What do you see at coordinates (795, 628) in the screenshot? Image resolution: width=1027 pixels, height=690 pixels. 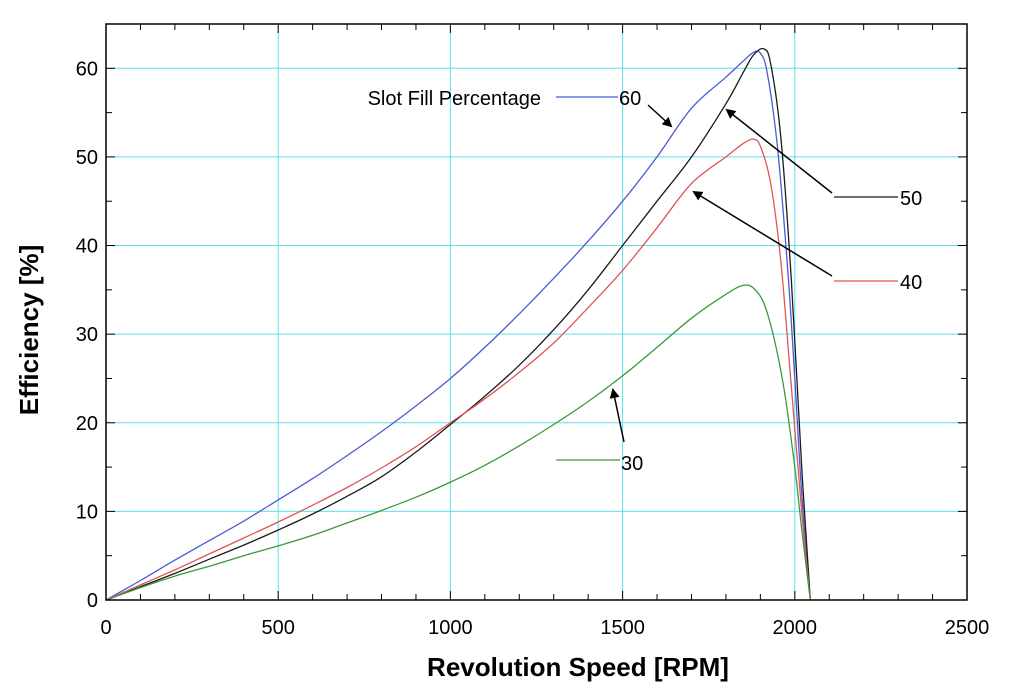 I see `x-tick-label: 2000` at bounding box center [795, 628].